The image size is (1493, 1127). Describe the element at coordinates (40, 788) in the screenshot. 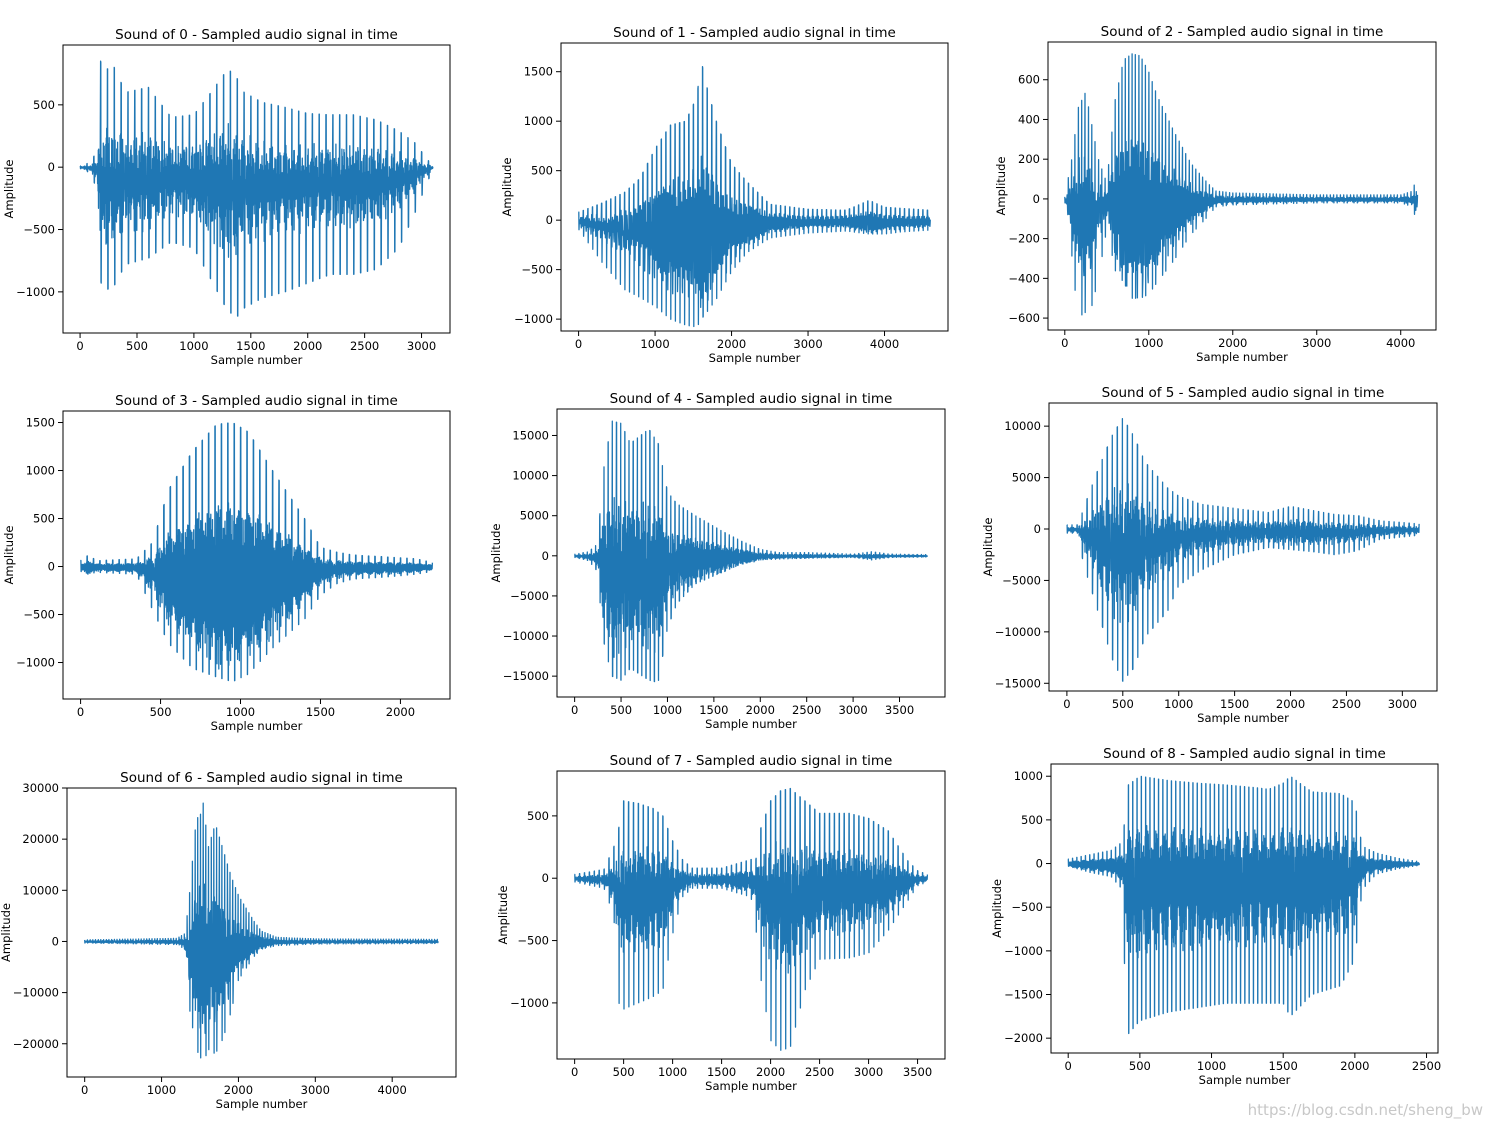

I see `y-tick-label: 30000` at that location.